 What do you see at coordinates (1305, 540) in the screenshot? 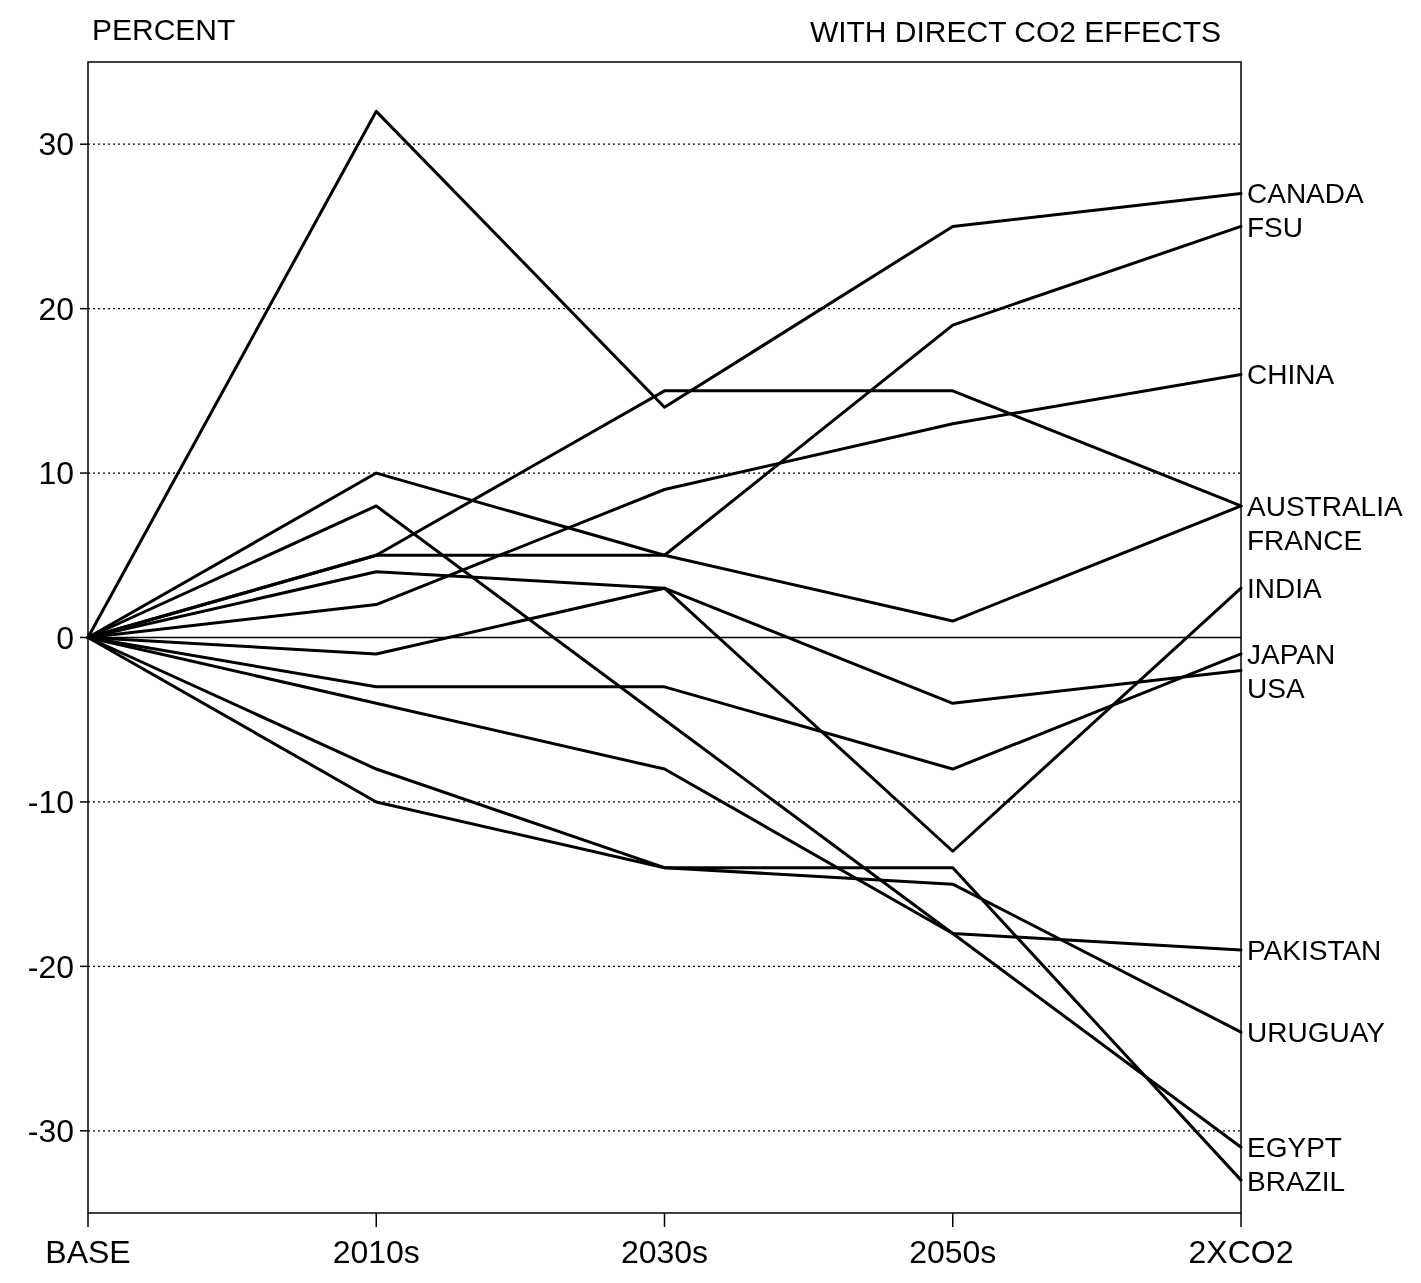
I see `series-label: FRANCE` at bounding box center [1305, 540].